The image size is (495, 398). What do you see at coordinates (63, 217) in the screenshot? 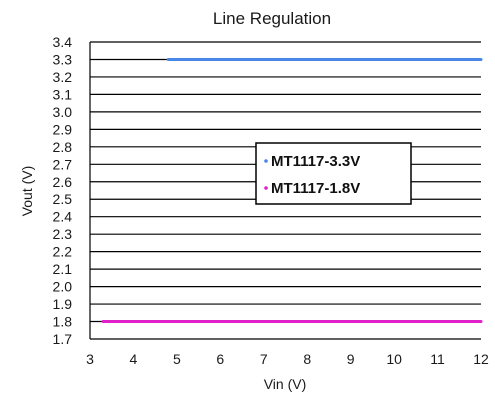
I see `y-tick-label: 2.4` at bounding box center [63, 217].